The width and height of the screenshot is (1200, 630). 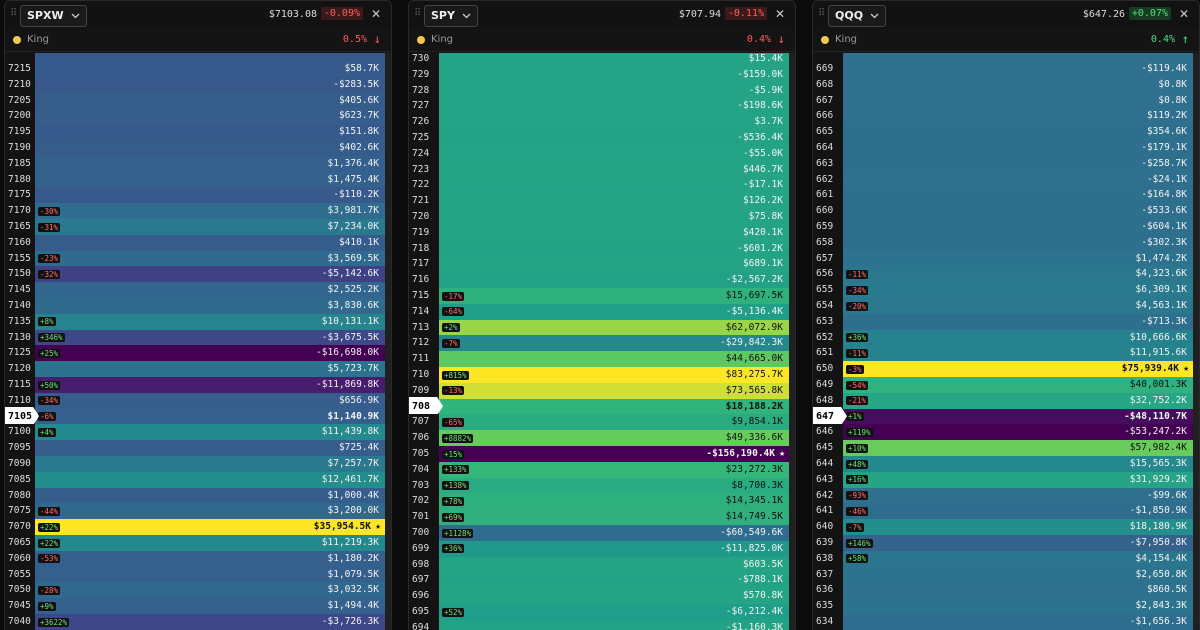 What do you see at coordinates (20, 179) in the screenshot?
I see `strike-label: 7180` at bounding box center [20, 179].